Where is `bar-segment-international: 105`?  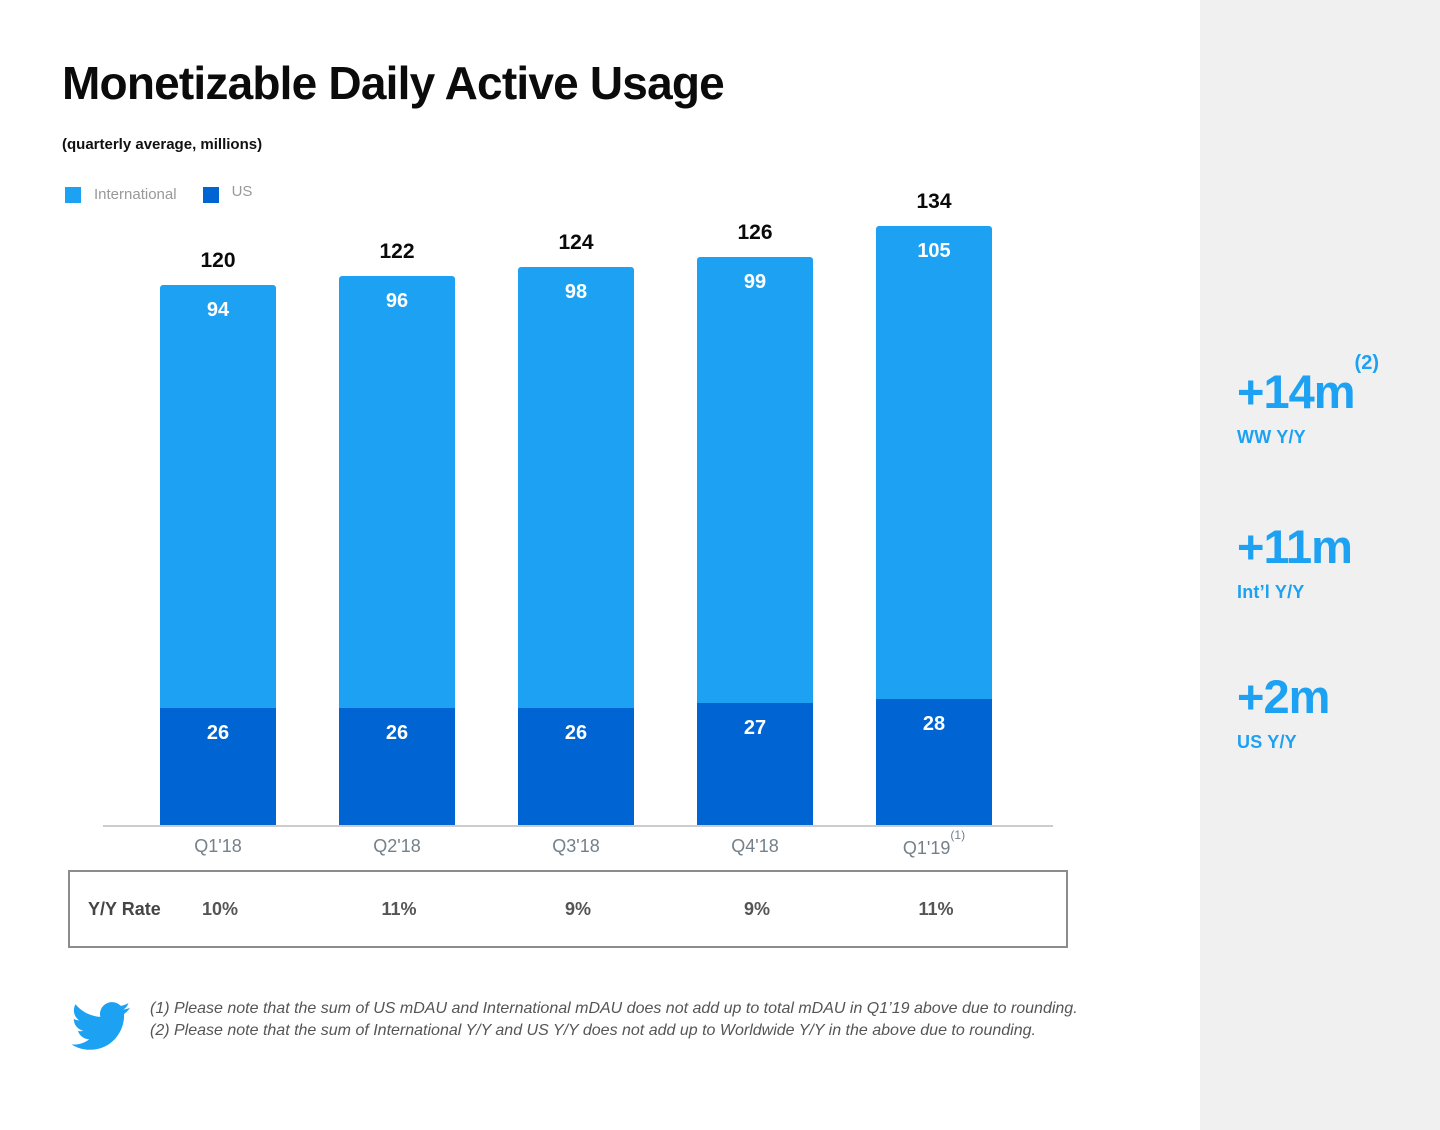
bar-segment-international: 105 is located at coordinates (934, 462).